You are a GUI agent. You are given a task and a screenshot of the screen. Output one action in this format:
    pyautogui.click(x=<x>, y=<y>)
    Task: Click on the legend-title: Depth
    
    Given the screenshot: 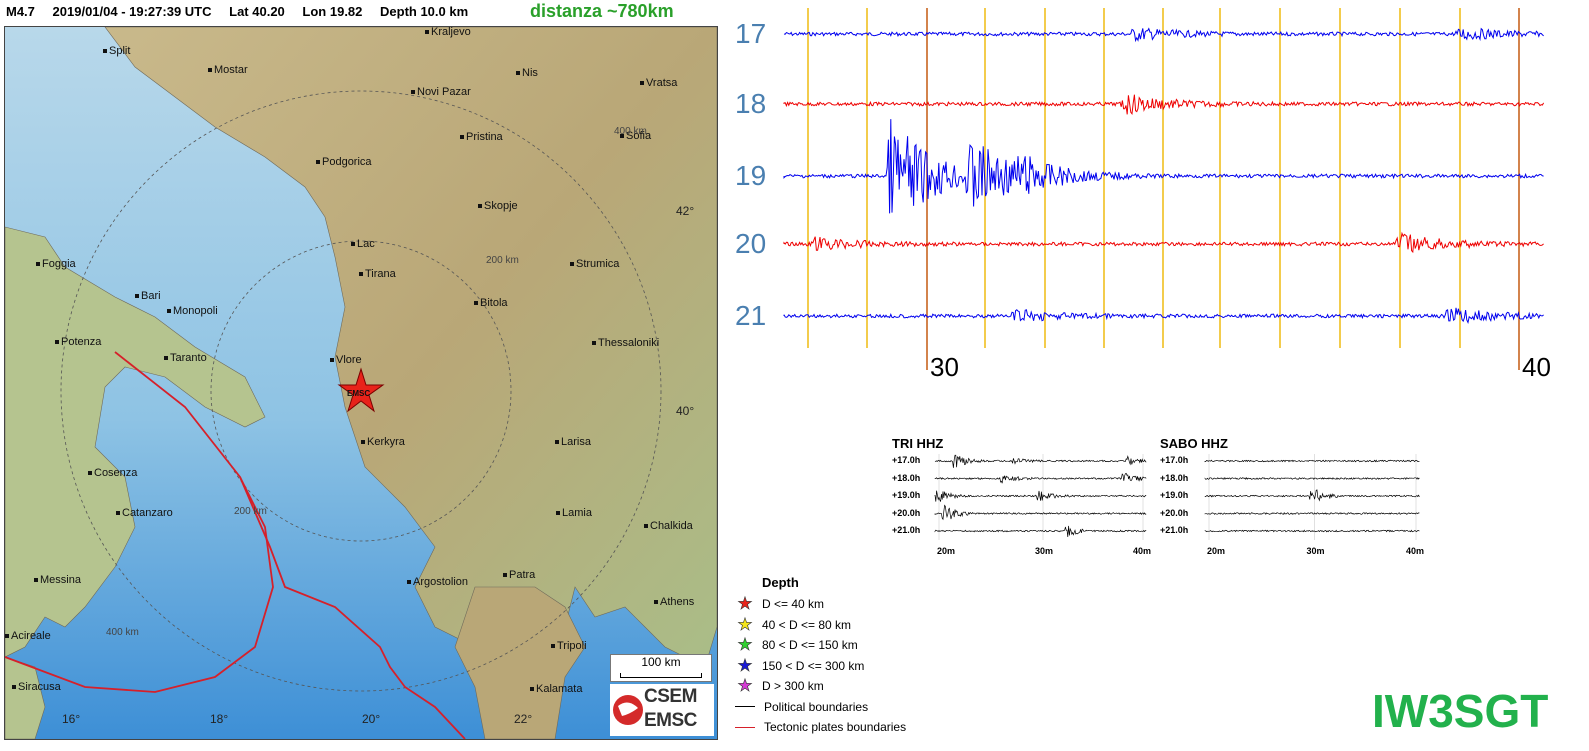 What is the action you would take?
    pyautogui.click(x=780, y=582)
    